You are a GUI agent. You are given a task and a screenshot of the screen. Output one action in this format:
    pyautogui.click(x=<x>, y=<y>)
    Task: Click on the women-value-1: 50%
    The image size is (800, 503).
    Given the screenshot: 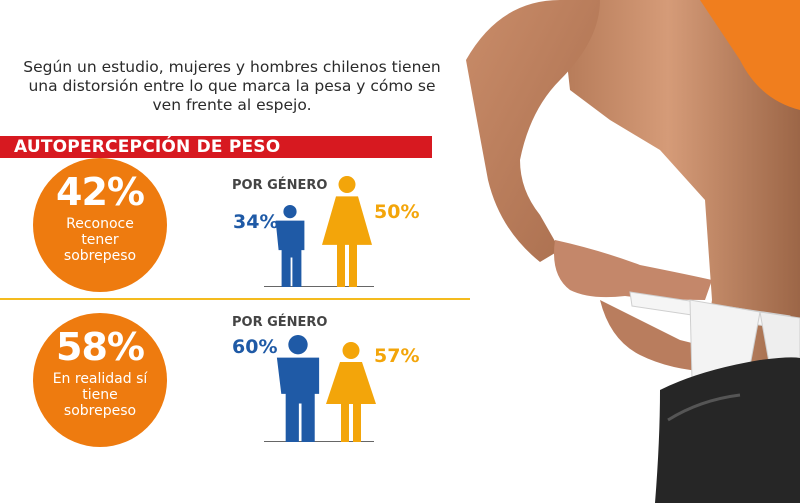 What is the action you would take?
    pyautogui.click(x=397, y=212)
    